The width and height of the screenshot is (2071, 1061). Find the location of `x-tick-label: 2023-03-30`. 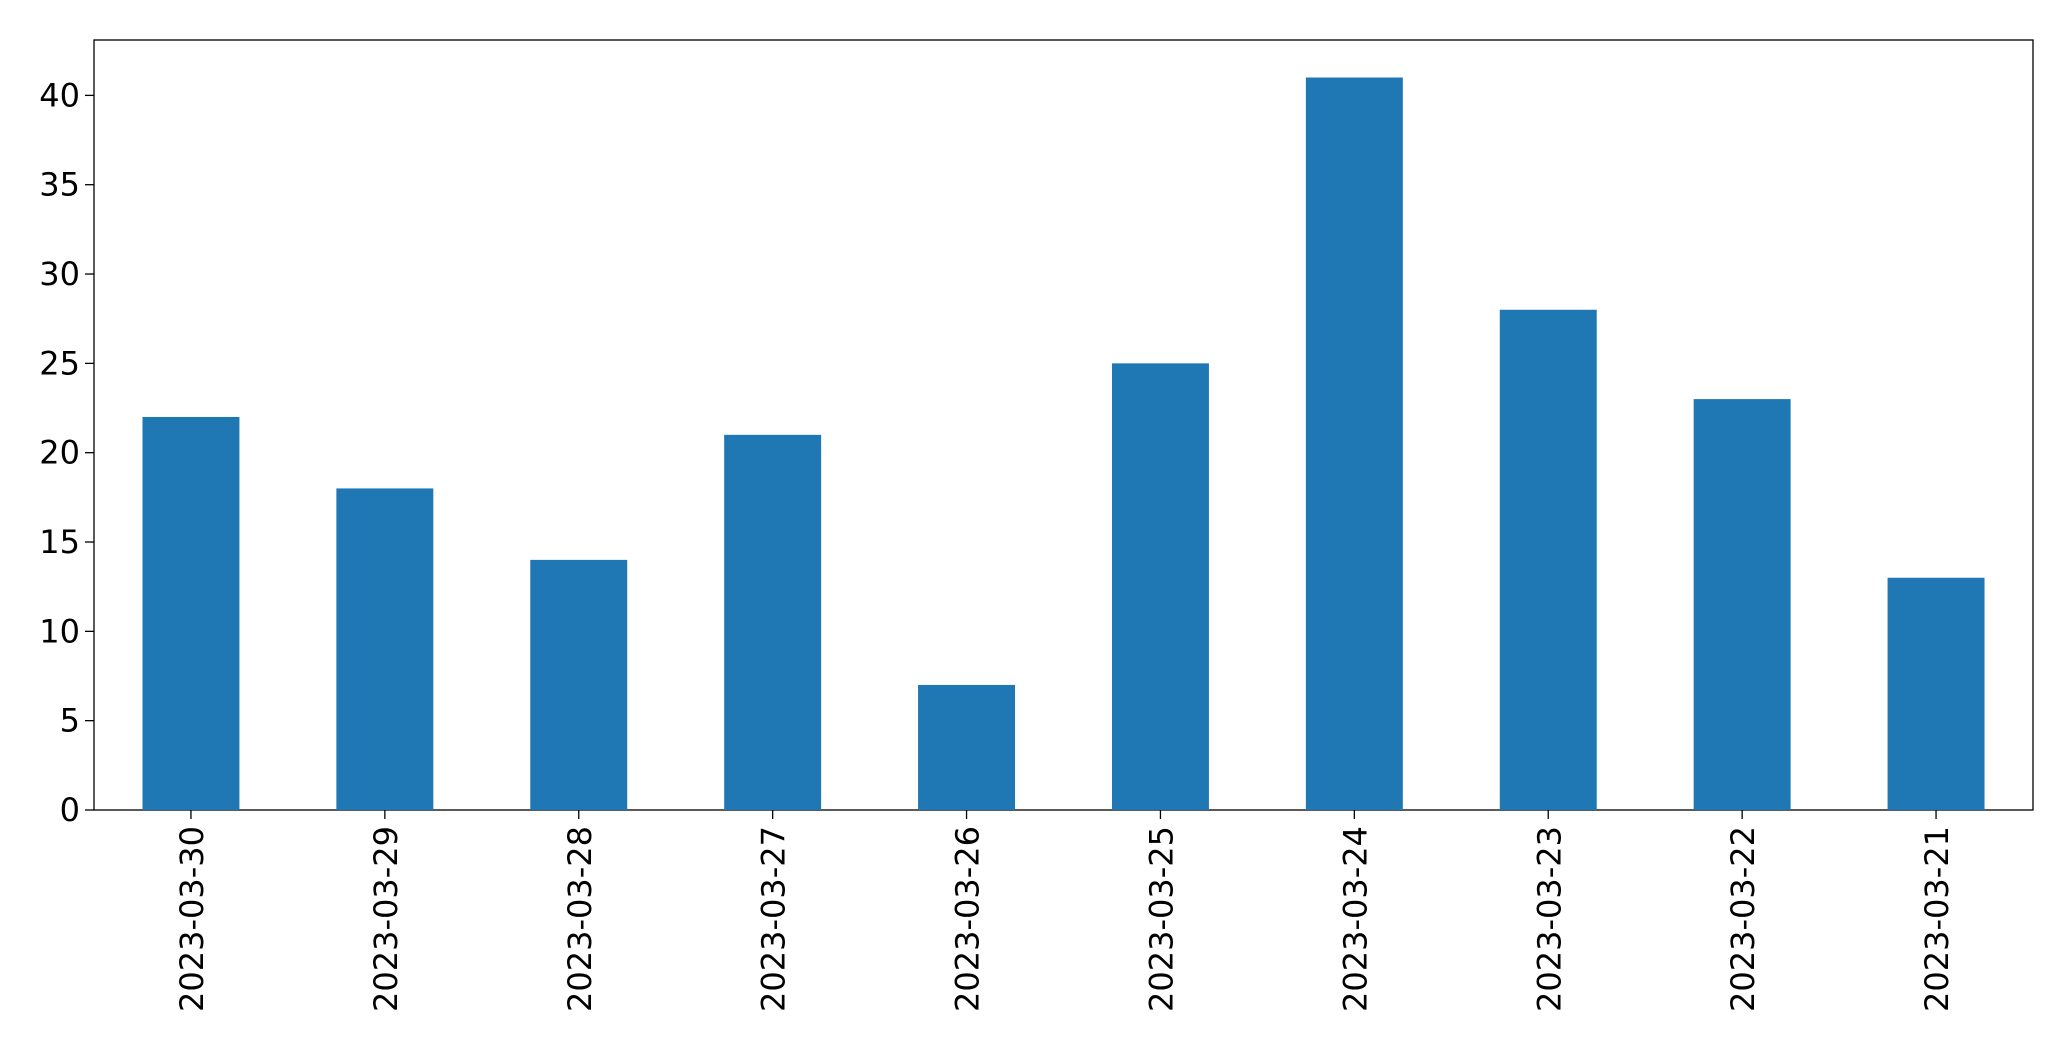

x-tick-label: 2023-03-30 is located at coordinates (192, 919).